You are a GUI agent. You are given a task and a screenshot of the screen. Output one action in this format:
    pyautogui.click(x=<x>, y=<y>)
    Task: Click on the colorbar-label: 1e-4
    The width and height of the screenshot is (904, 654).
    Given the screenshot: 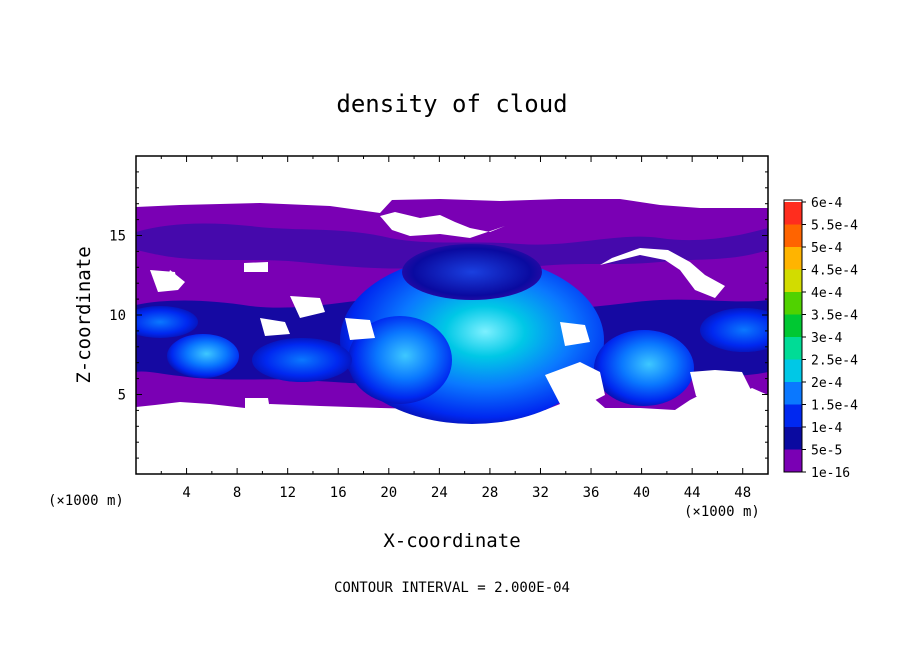 What is the action you would take?
    pyautogui.click(x=826, y=428)
    